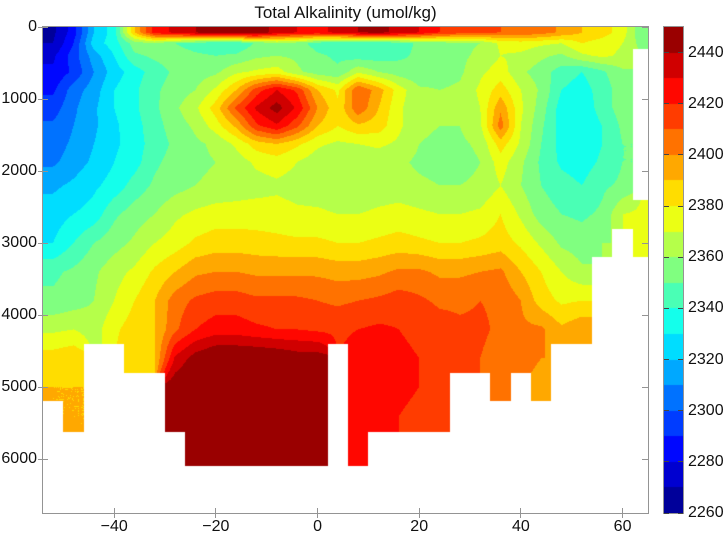 The height and width of the screenshot is (537, 727). Describe the element at coordinates (19, 242) in the screenshot. I see `y-tick-label: 3000` at that location.